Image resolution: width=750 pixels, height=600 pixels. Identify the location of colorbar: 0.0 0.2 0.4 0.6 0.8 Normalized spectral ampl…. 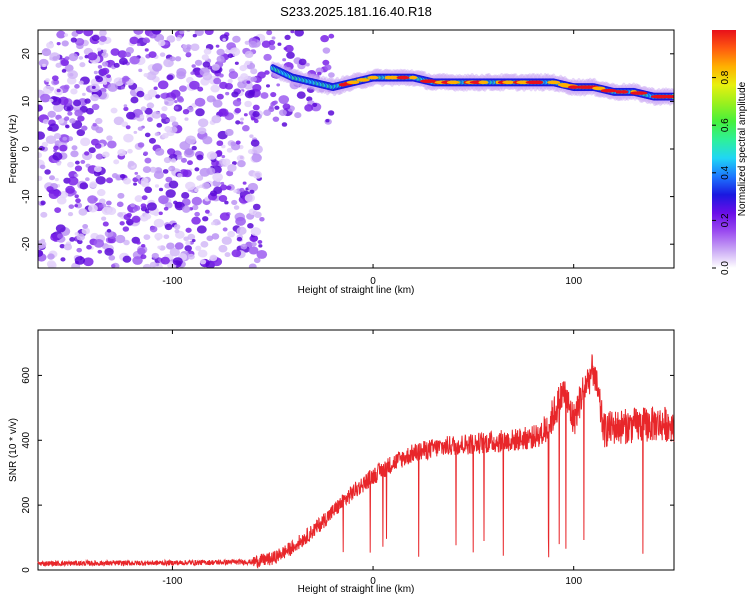
(730, 152).